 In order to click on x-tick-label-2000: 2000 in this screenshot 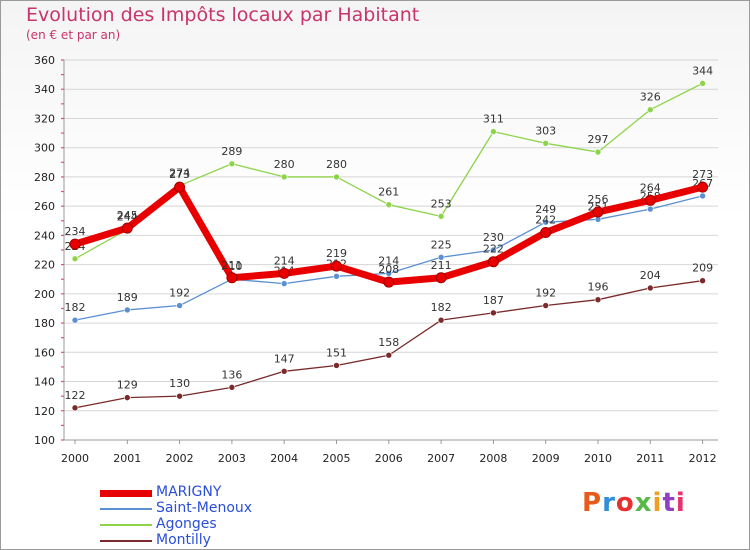, I will do `click(75, 458)`.